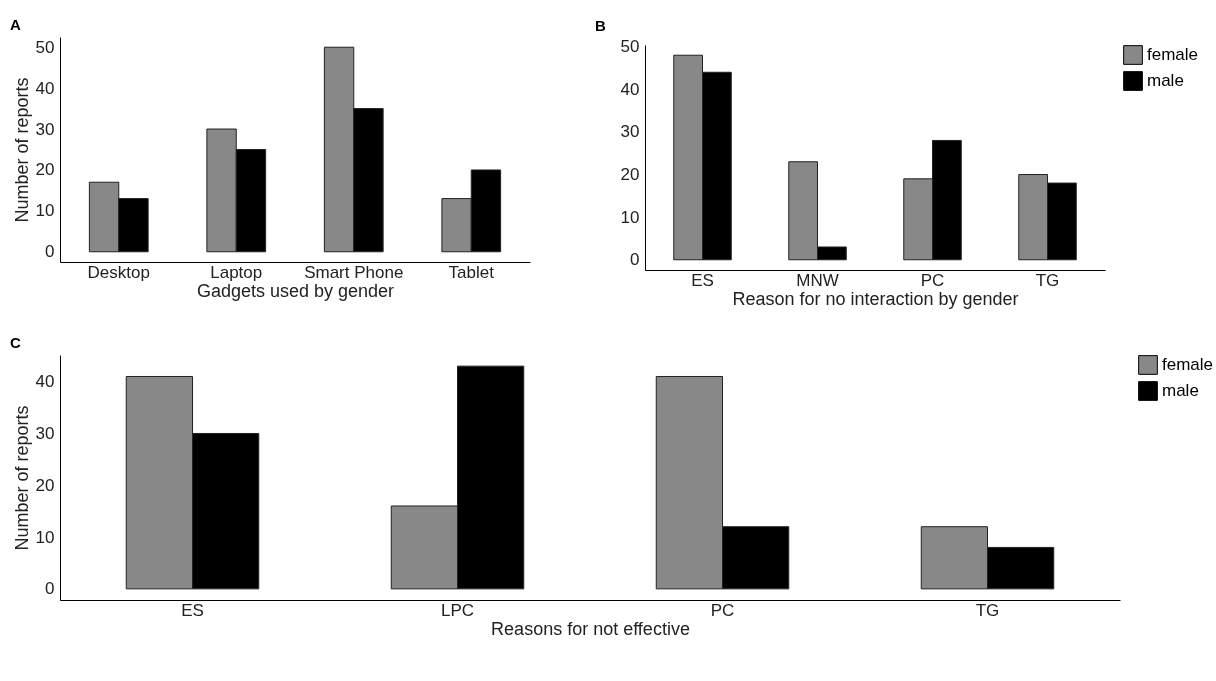 The width and height of the screenshot is (1216, 681). I want to click on x-axis-title: Reasons for not effective, so click(590, 628).